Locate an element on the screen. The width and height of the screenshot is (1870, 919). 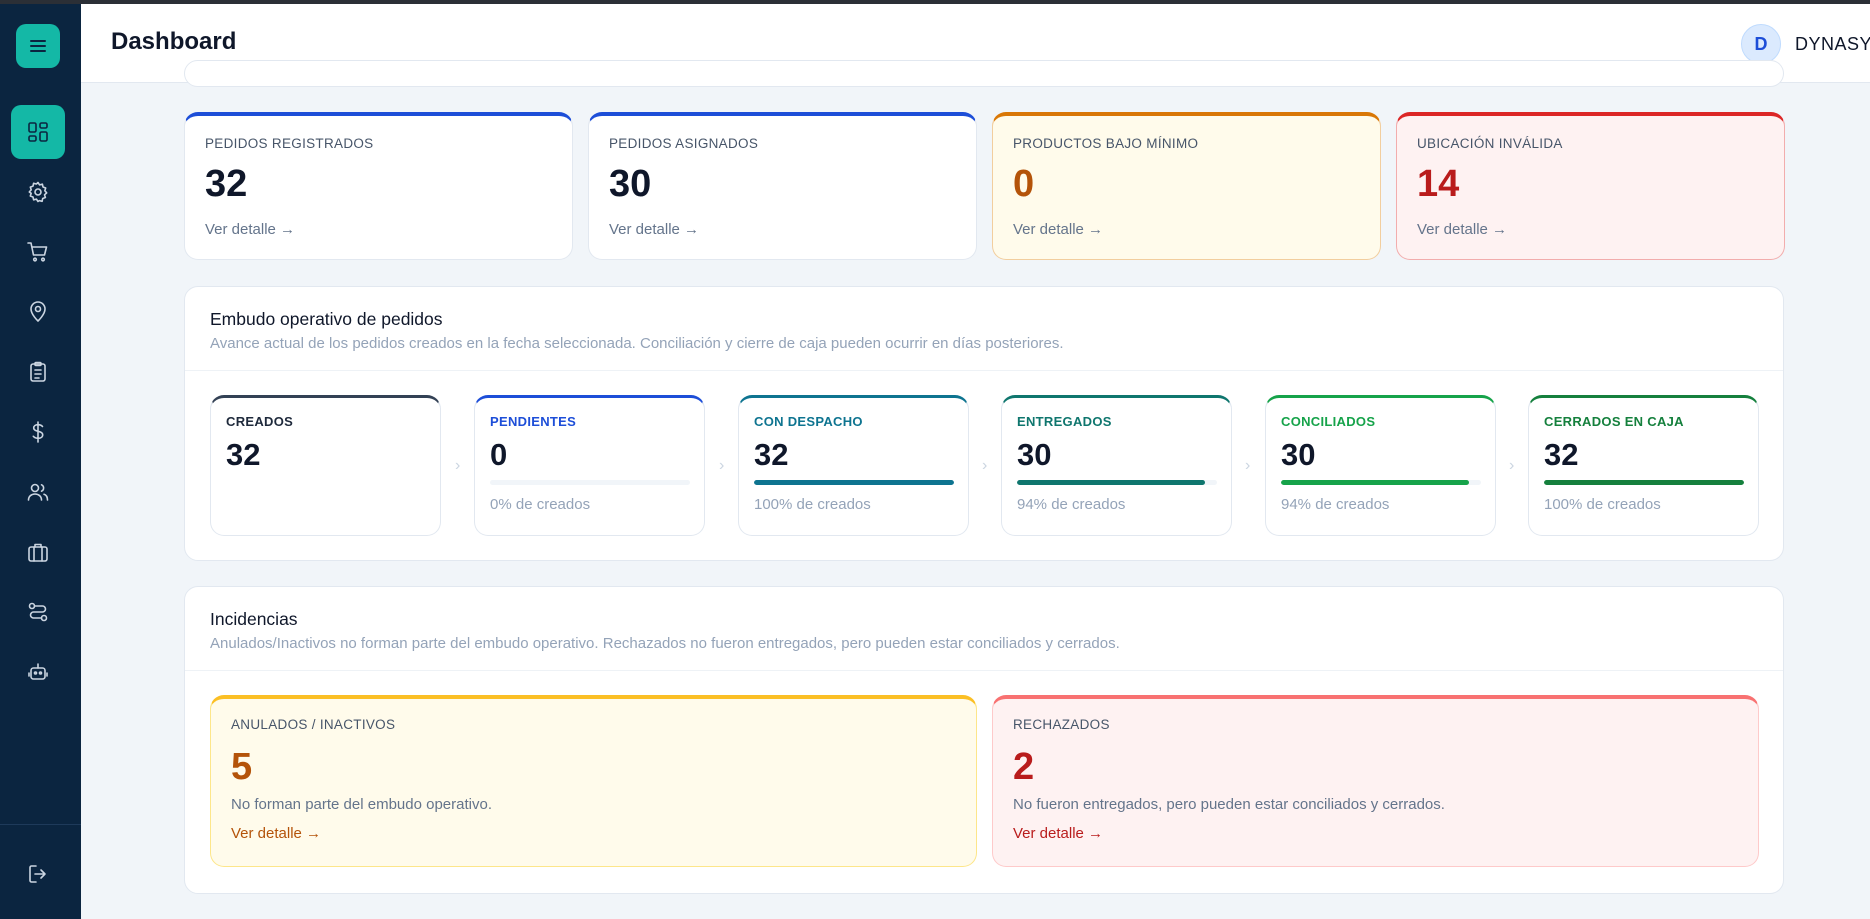
sidebar-item-routes is located at coordinates (38, 612).